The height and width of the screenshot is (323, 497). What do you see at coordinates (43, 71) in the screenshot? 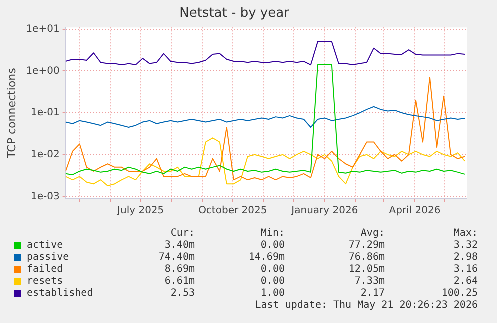
I see `y-tick-label: 1e+00` at bounding box center [43, 71].